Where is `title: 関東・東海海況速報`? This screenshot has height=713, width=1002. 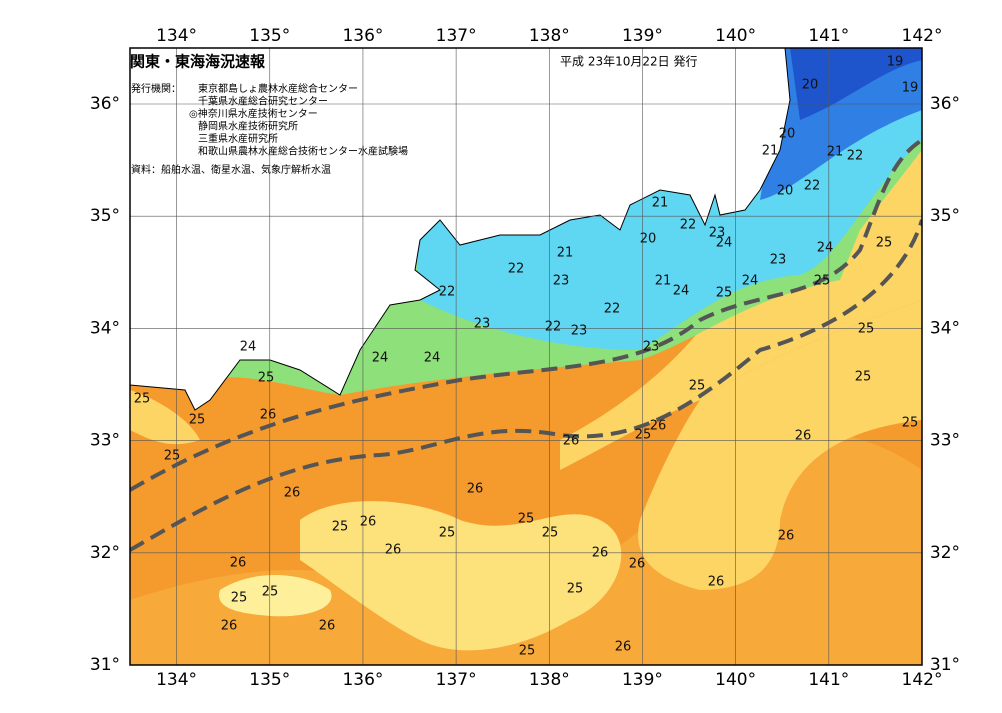
title: 関東・東海海況速報 is located at coordinates (198, 62).